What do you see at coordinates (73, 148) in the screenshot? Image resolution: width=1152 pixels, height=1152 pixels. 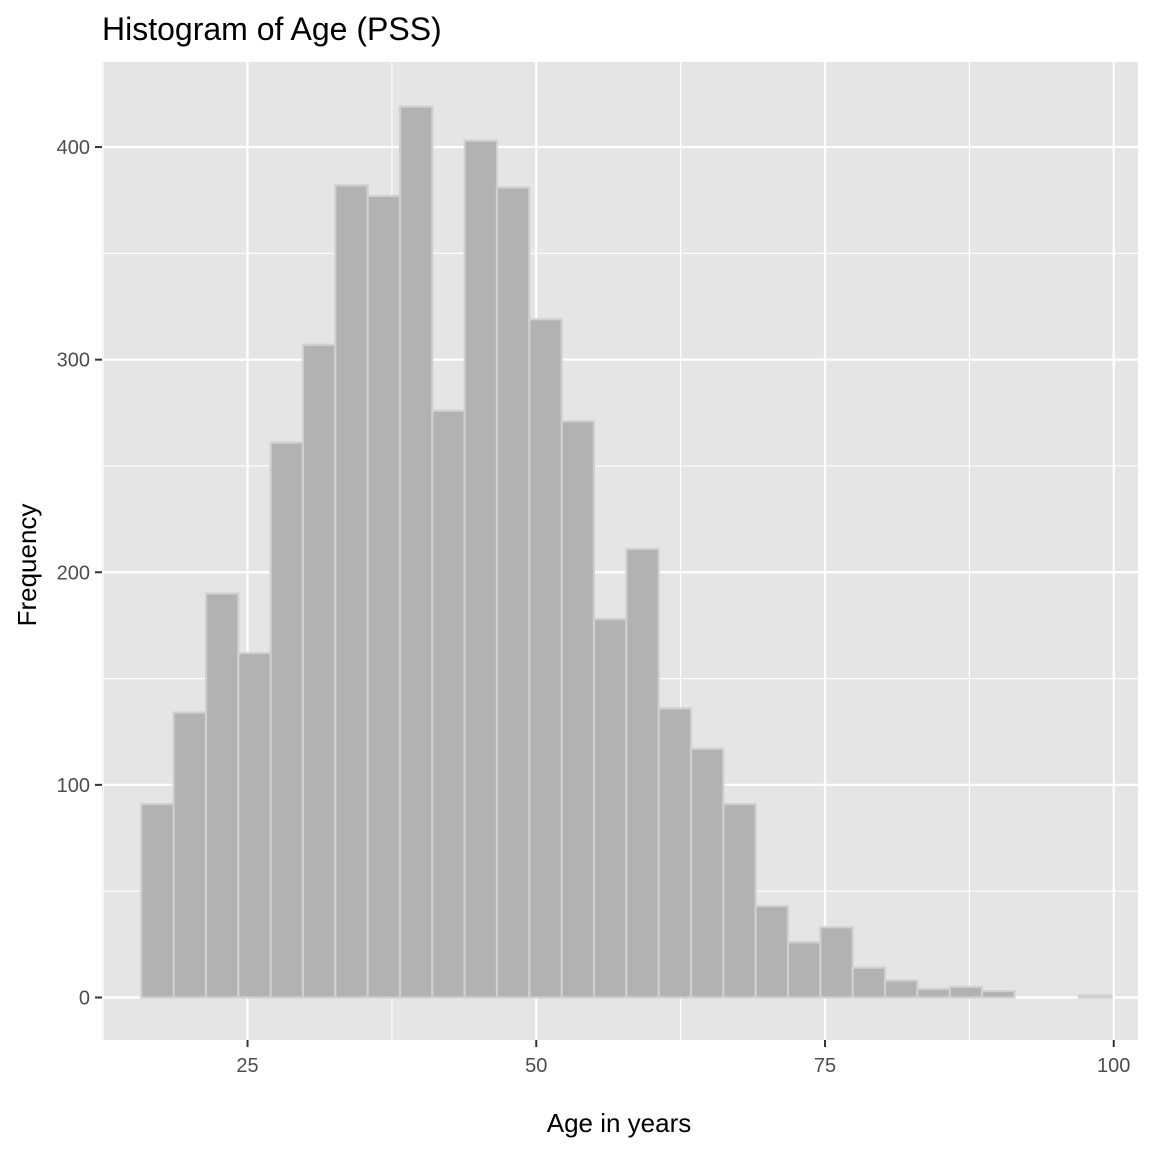 I see `y-tick-label: 400` at bounding box center [73, 148].